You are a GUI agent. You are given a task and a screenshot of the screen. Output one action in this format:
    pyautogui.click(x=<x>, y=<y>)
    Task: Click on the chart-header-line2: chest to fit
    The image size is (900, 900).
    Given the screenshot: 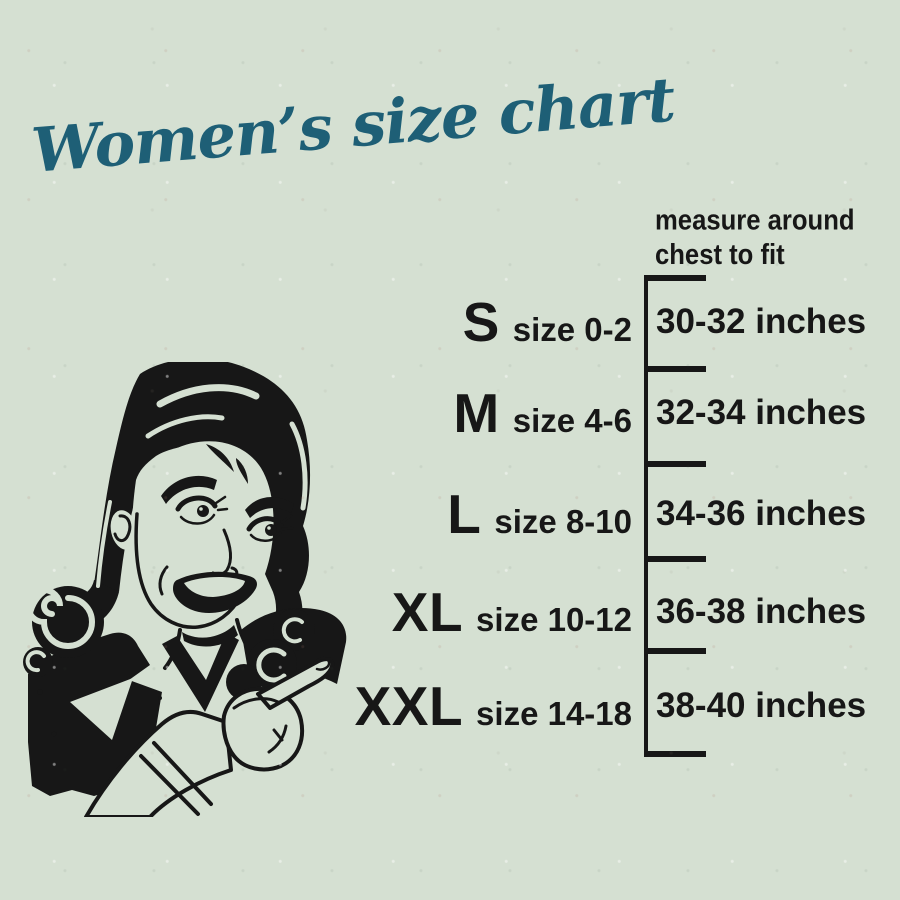 What is the action you would take?
    pyautogui.click(x=720, y=254)
    